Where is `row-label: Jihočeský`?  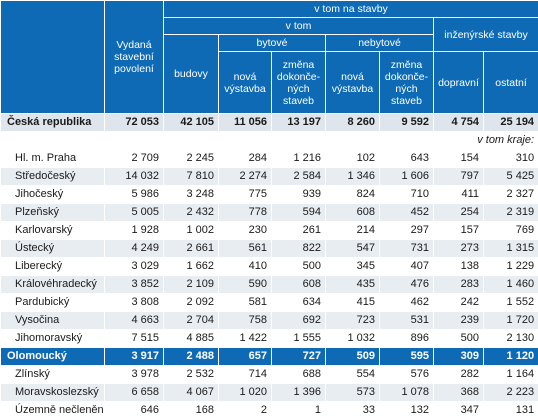 row-label: Jihočeský is located at coordinates (53, 195).